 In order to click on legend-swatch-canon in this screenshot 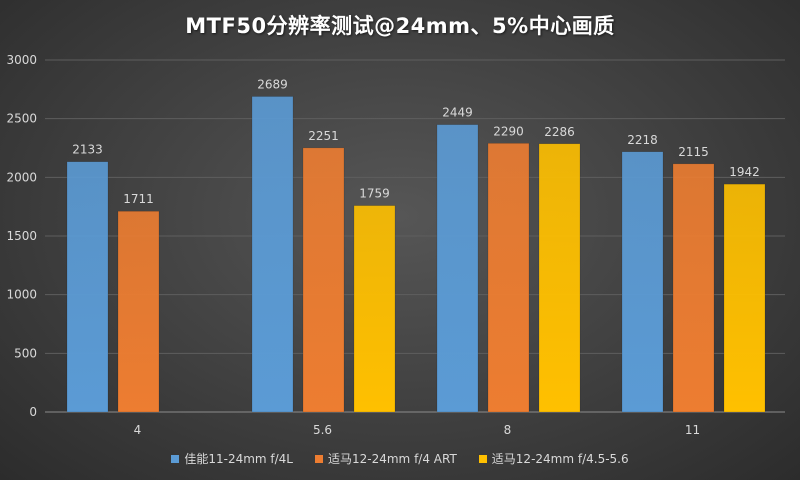, I will do `click(175, 458)`.